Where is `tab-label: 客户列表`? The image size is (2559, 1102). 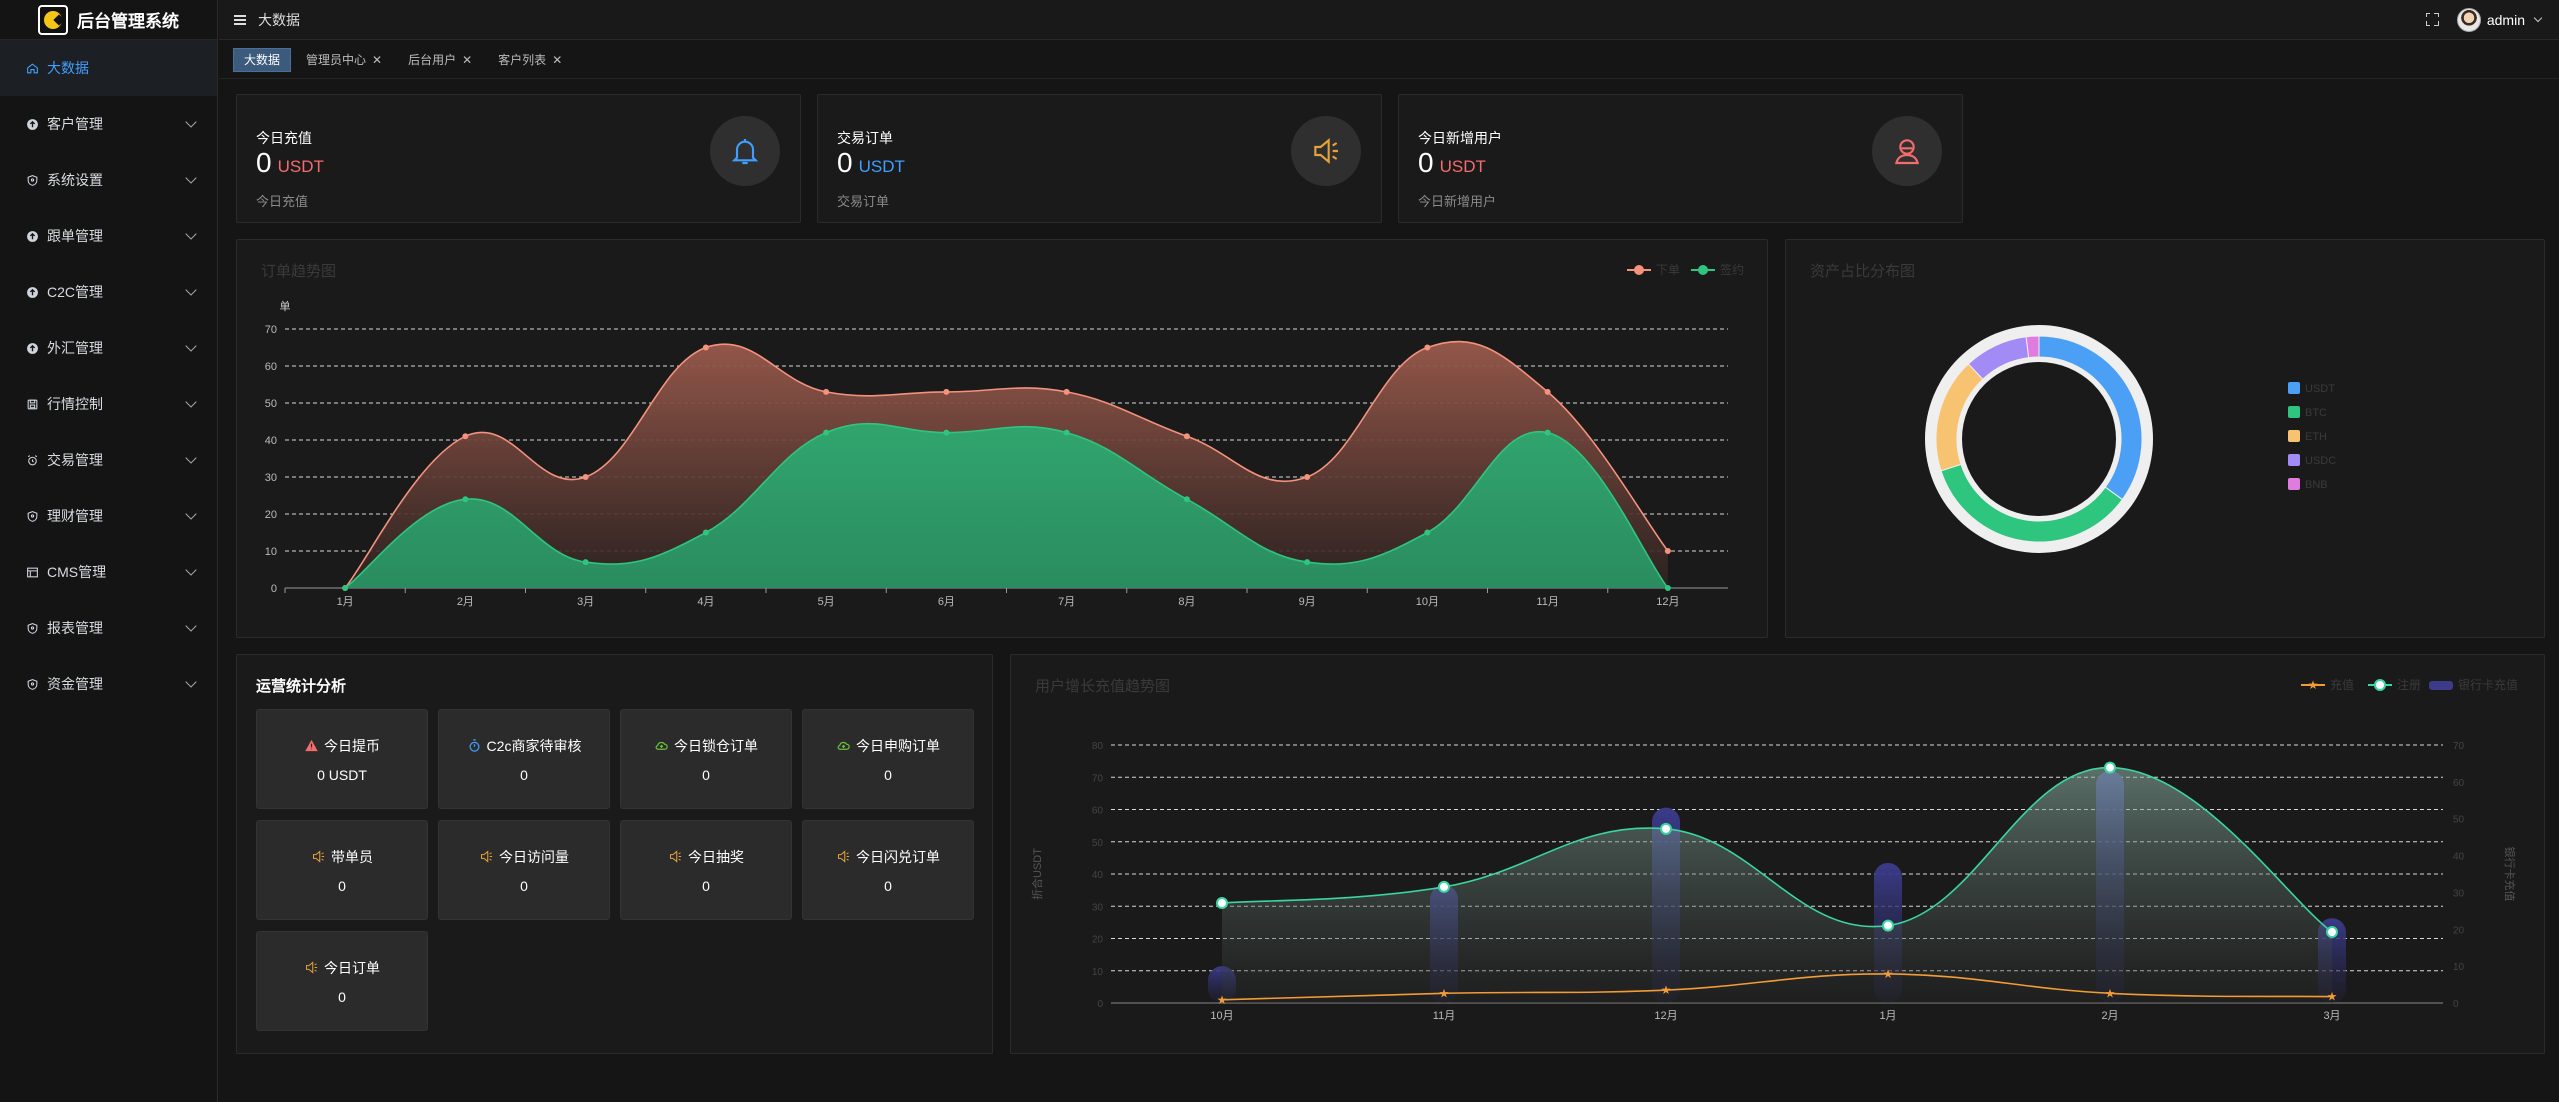
tab-label: 客户列表 is located at coordinates (522, 60).